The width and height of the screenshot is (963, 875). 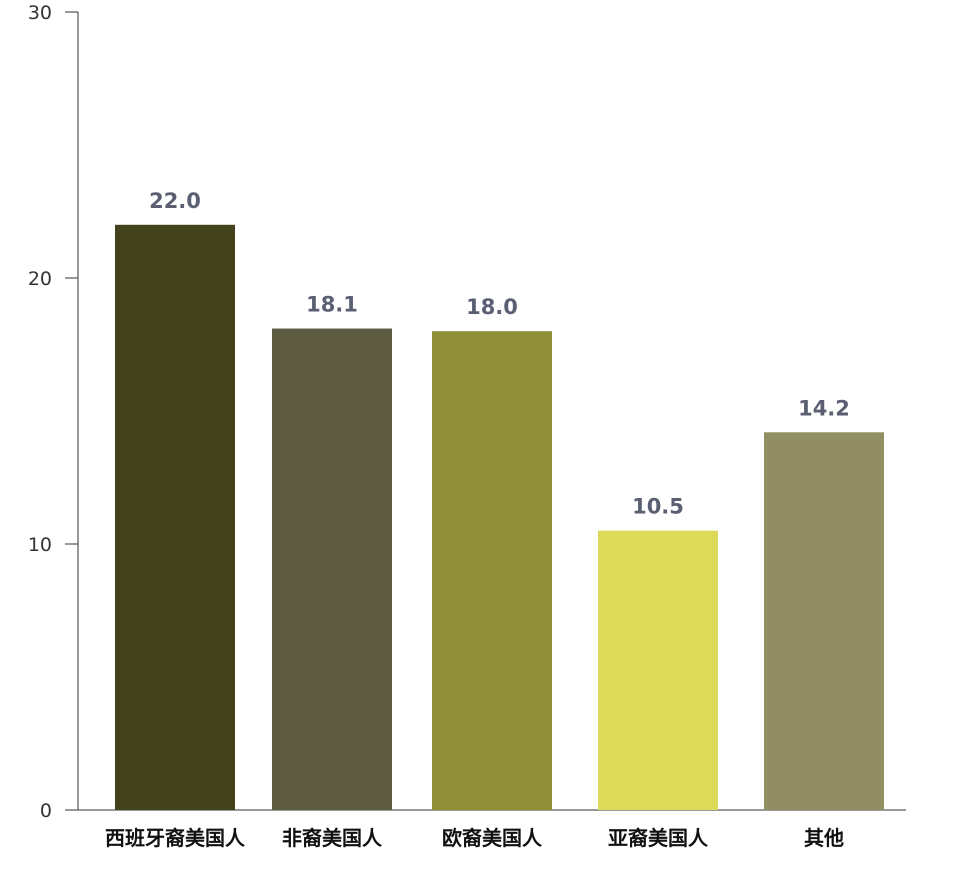 What do you see at coordinates (492, 838) in the screenshot?
I see `x-tick-label: 欧裔美国人` at bounding box center [492, 838].